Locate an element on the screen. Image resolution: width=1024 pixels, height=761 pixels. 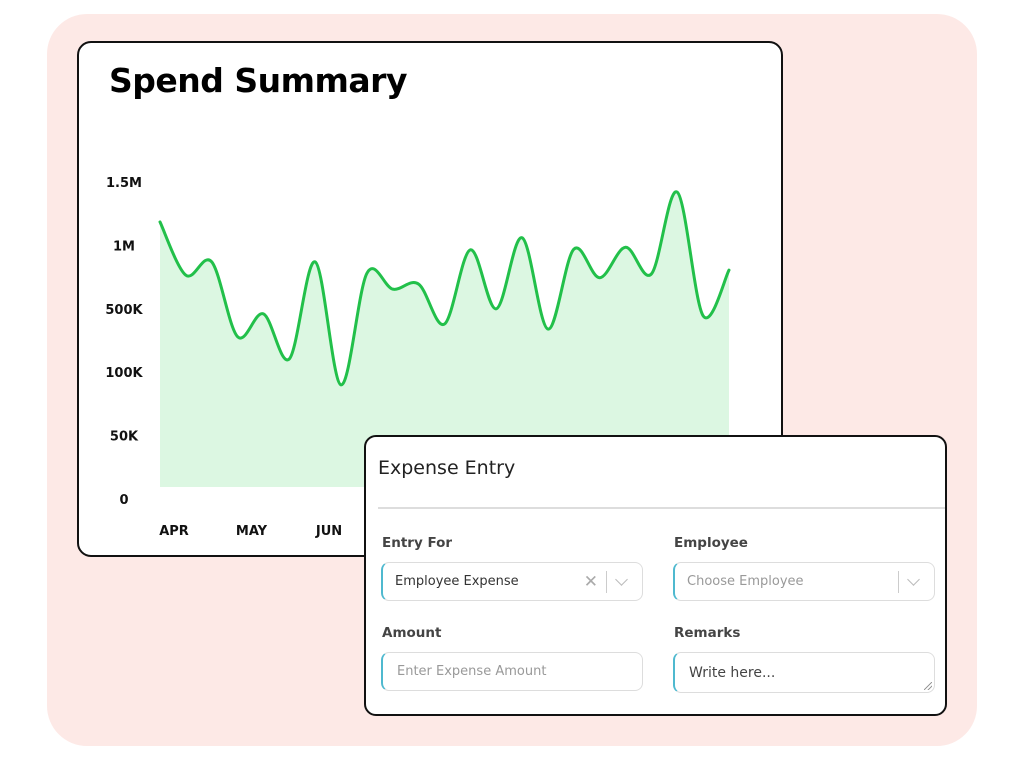
entry-for-select: Employee Expense ✕ is located at coordinates (512, 581).